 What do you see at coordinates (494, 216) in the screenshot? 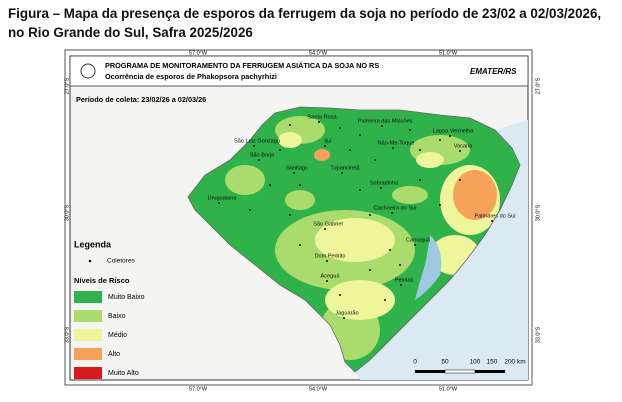
I see `city-label: Palmares do Sul` at bounding box center [494, 216].